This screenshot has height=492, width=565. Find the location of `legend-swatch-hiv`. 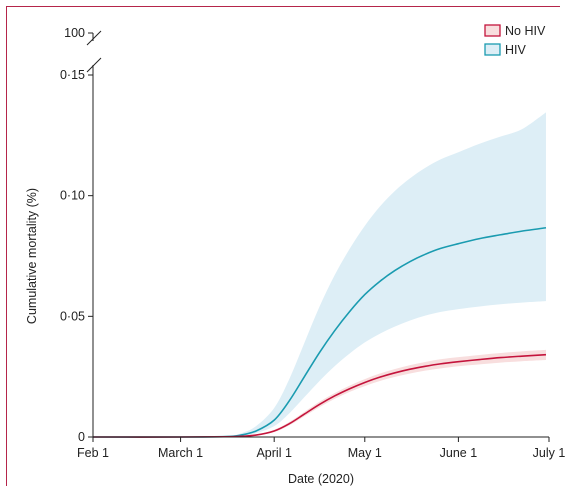

legend-swatch-hiv is located at coordinates (492, 49).